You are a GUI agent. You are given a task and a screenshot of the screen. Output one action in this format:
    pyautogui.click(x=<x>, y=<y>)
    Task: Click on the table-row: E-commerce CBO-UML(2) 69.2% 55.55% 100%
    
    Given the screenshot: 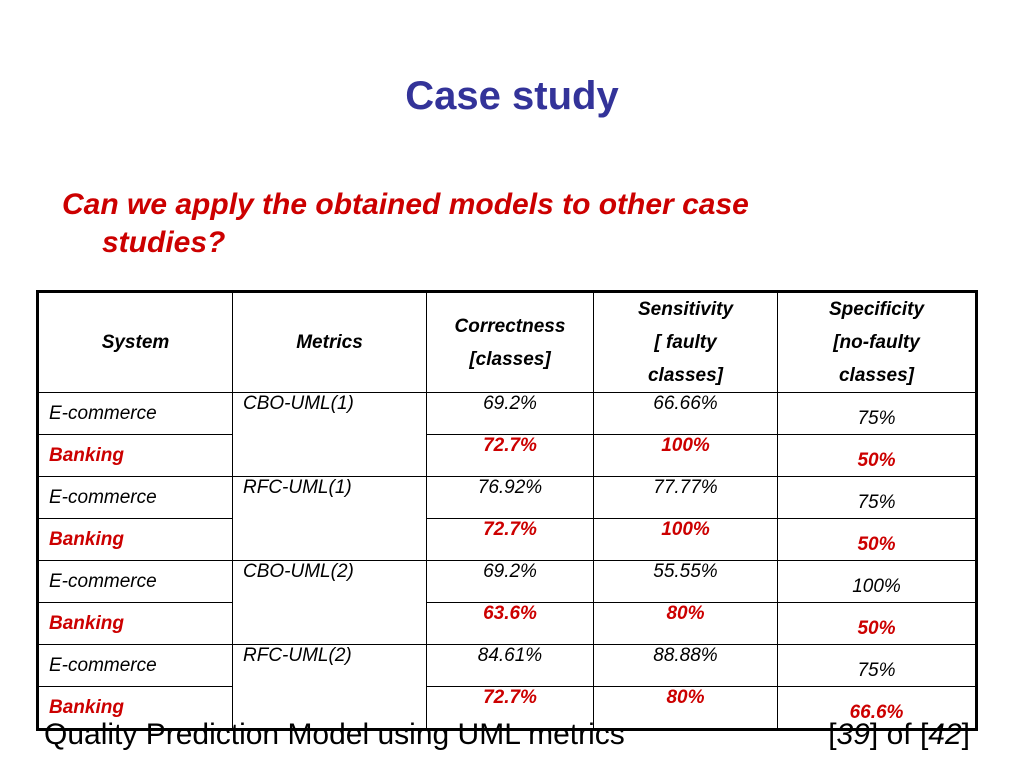 What is the action you would take?
    pyautogui.click(x=507, y=602)
    